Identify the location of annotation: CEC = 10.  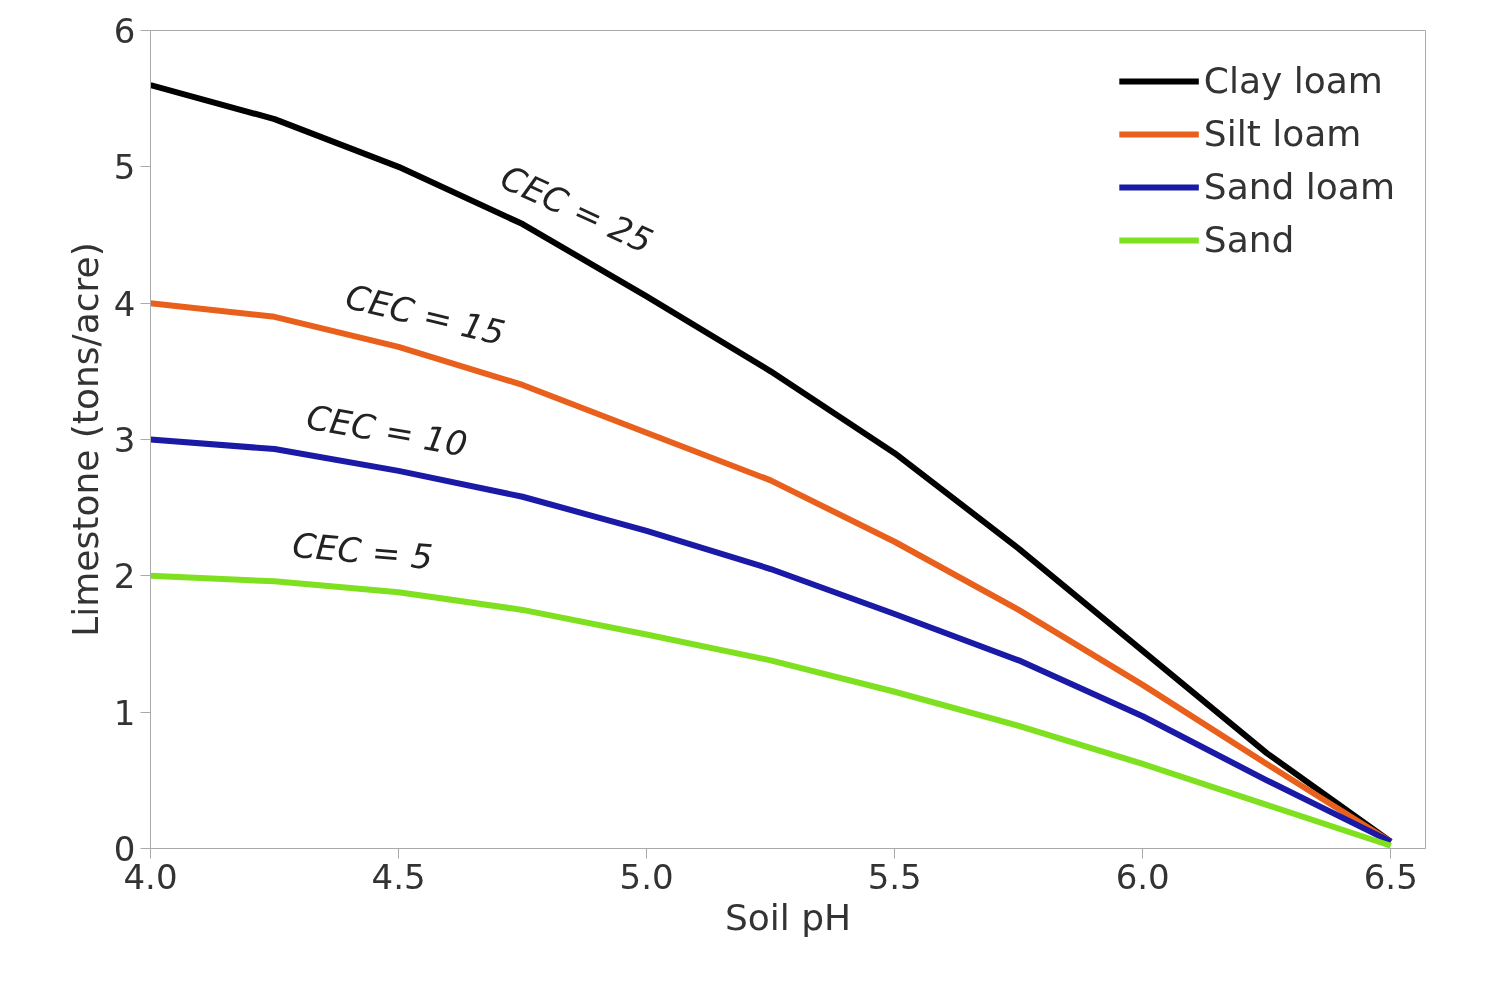
(387, 430).